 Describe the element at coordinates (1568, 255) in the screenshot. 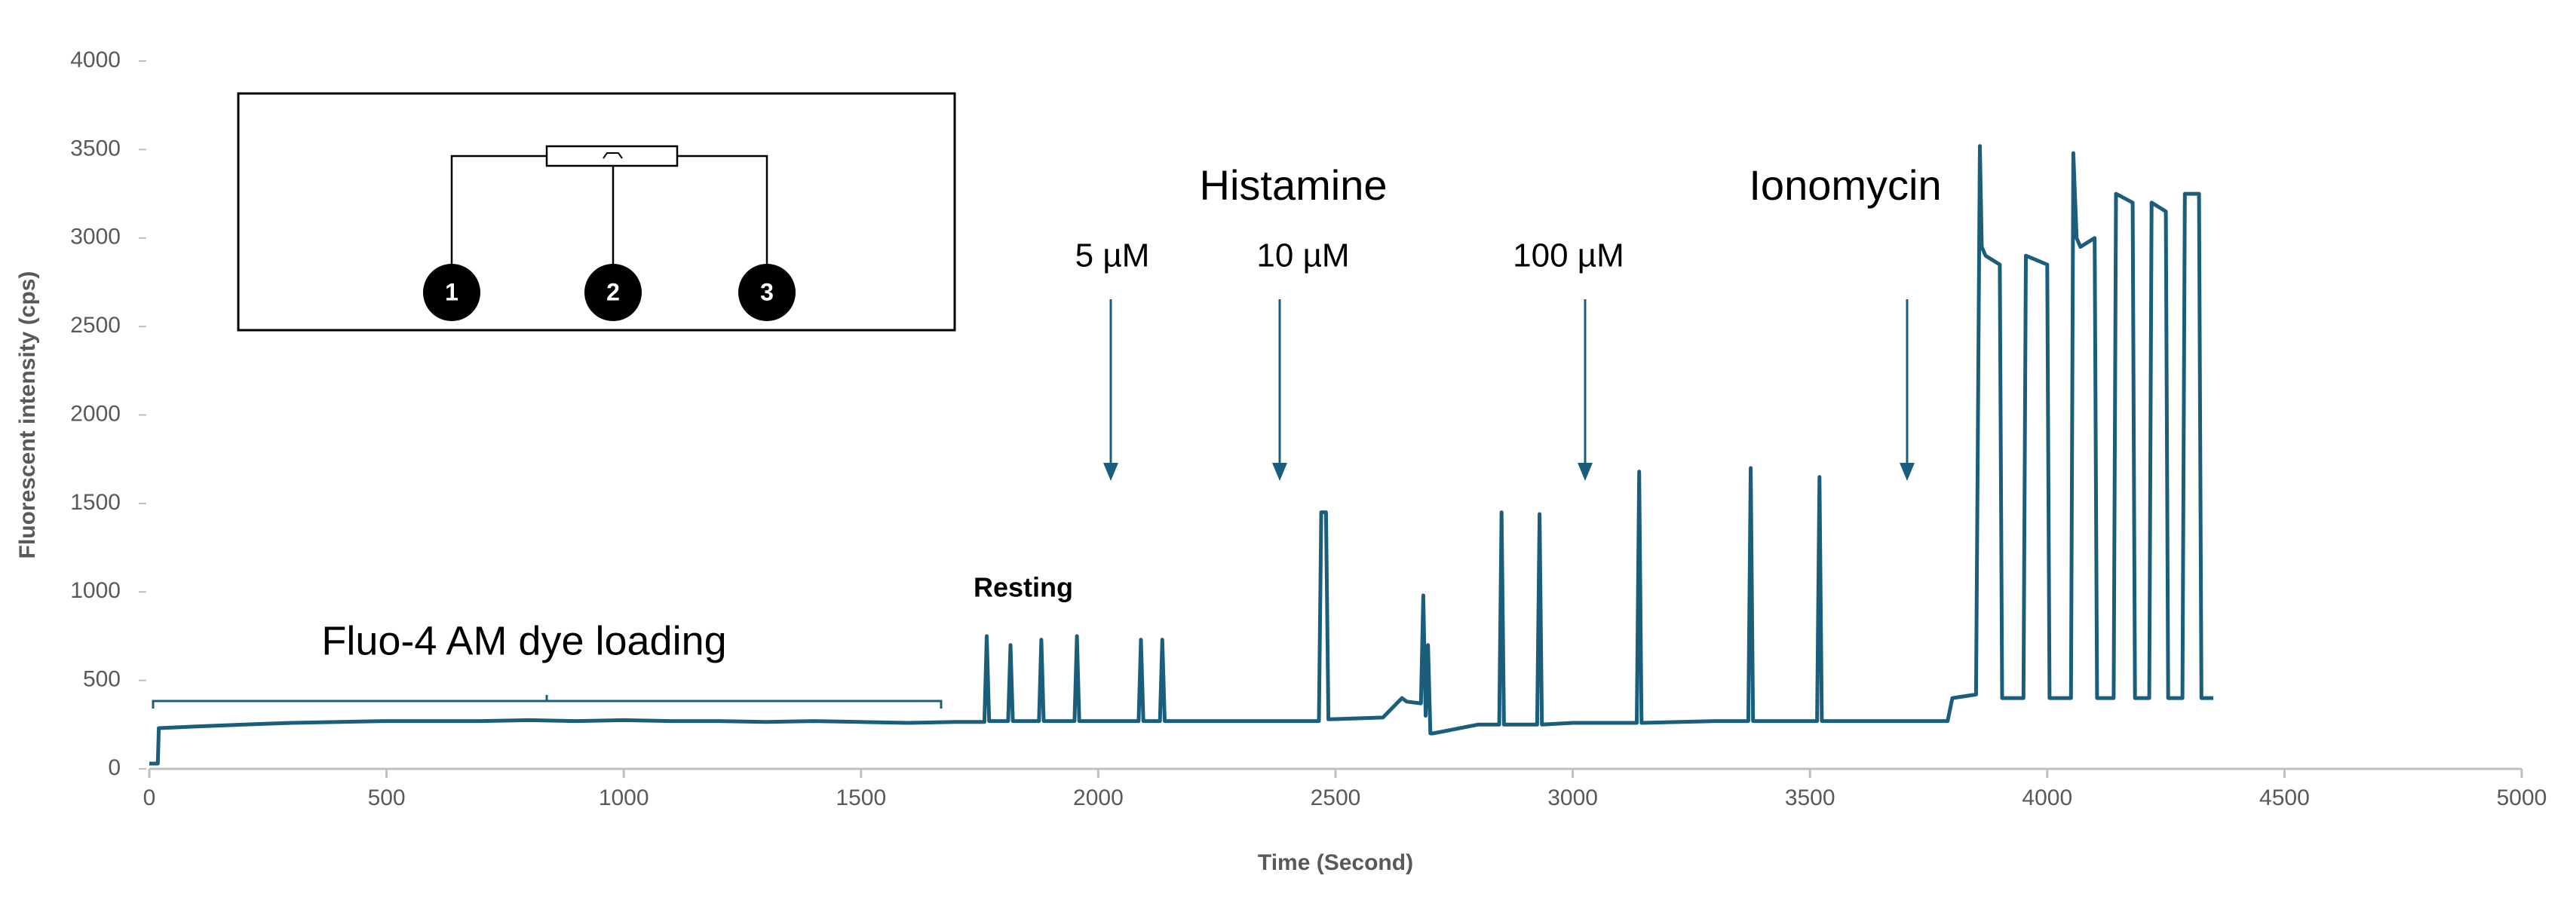

I see `annotation: 100 µM` at that location.